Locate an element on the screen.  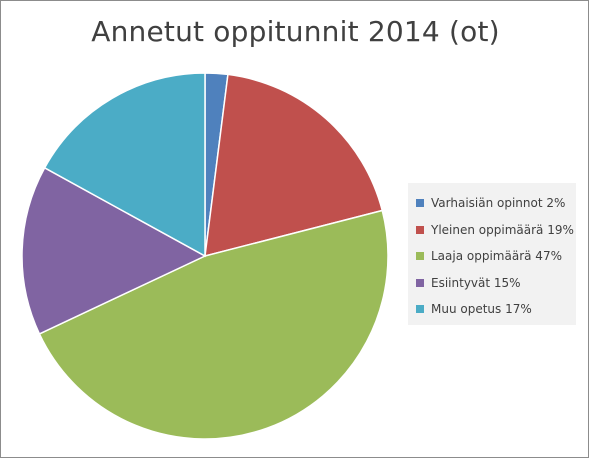
legend-label: Varhaisiän opinnot 2% is located at coordinates (498, 203).